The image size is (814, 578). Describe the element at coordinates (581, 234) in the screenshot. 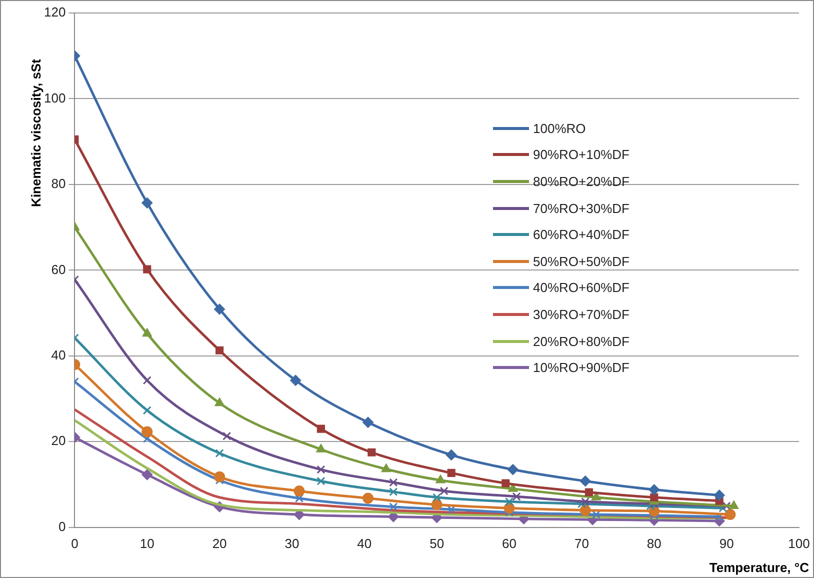

I see `legend-label: 60%RO+40%DF` at that location.